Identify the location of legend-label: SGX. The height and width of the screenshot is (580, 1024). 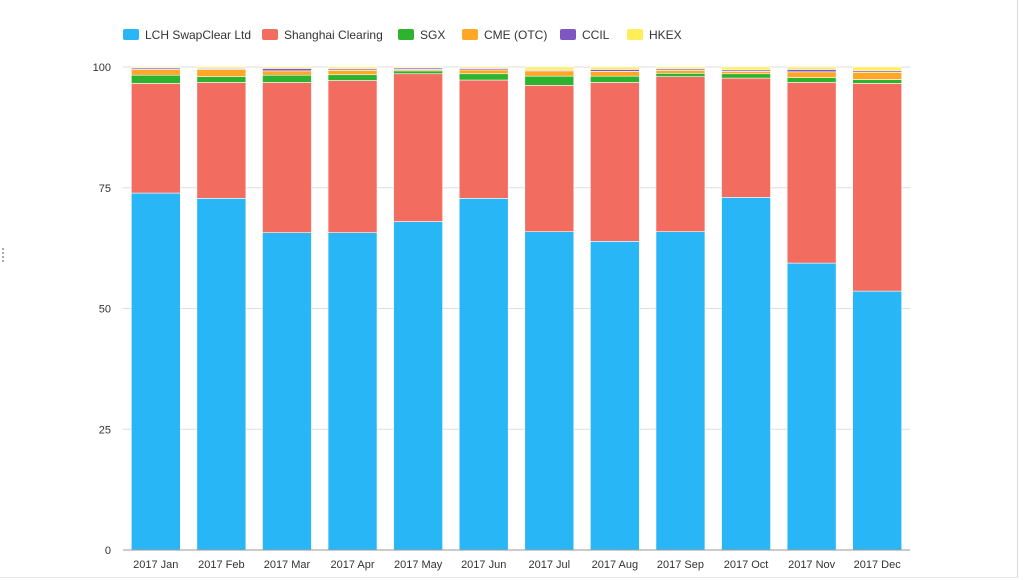
(432, 35).